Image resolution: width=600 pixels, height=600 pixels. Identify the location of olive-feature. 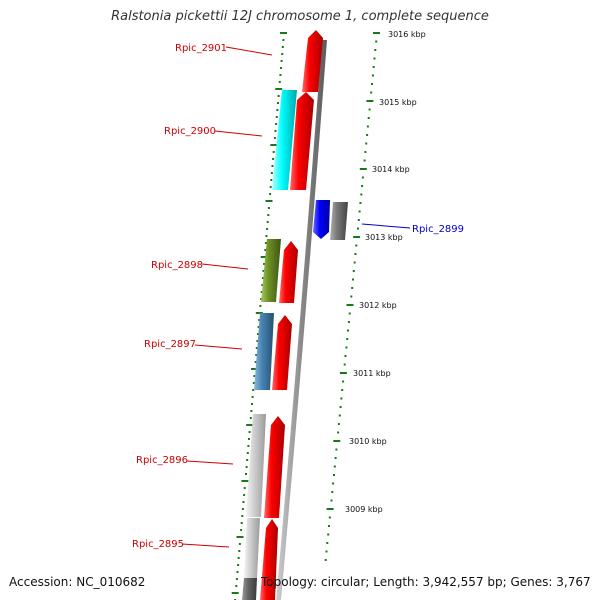
(271, 270).